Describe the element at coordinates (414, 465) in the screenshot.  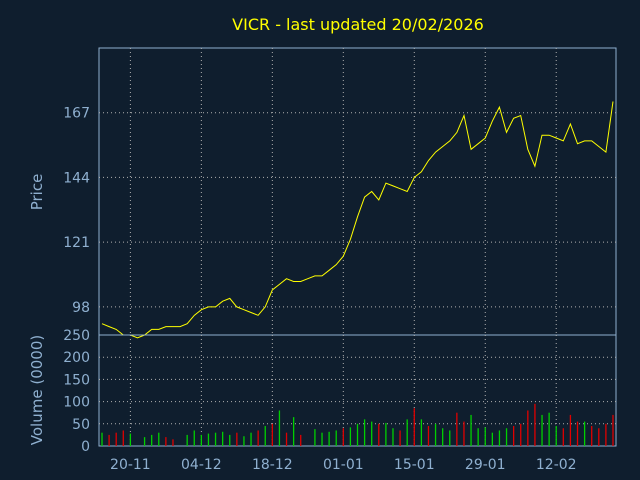
I see `x-tick-label: 15-01` at that location.